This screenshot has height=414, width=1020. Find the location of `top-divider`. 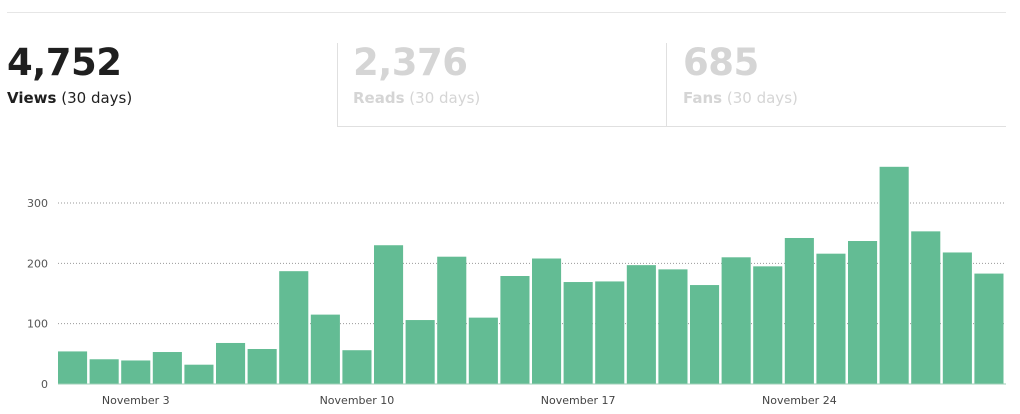

top-divider is located at coordinates (506, 12).